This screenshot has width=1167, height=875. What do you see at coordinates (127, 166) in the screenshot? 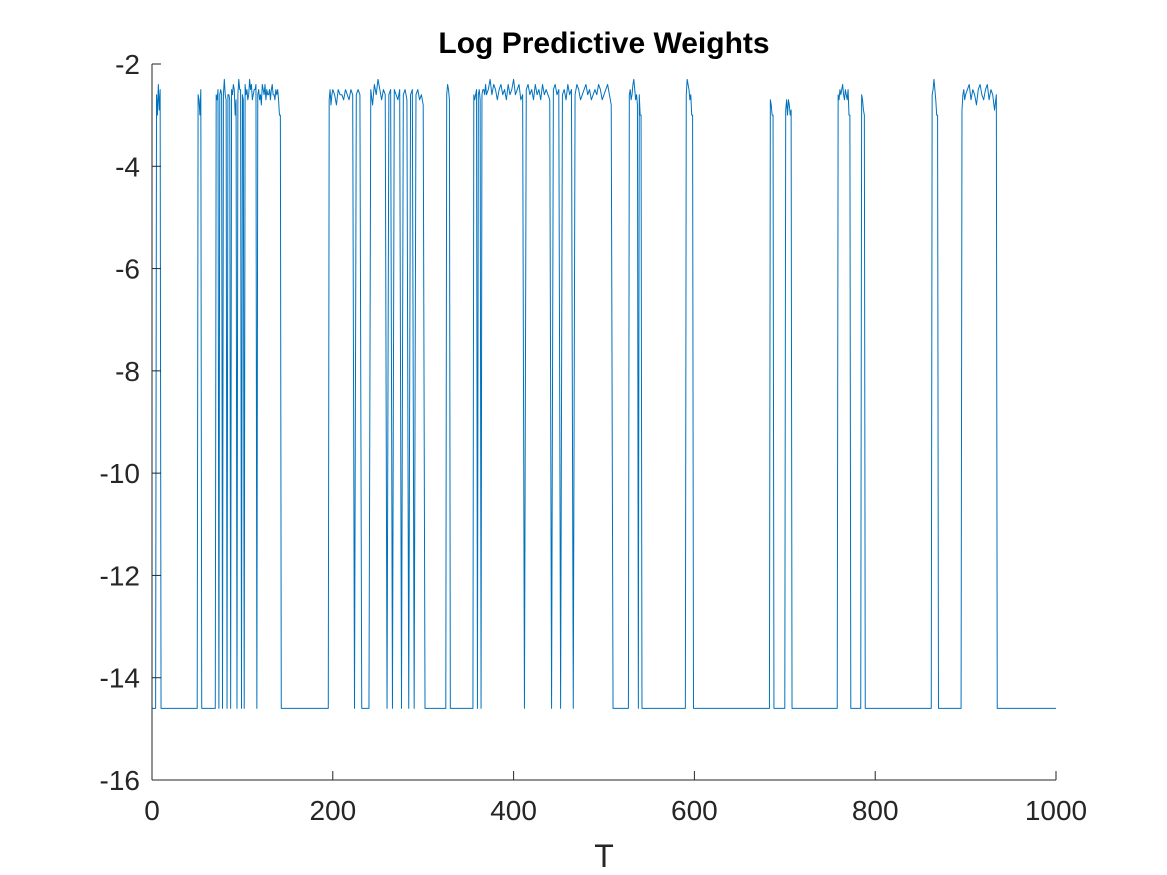
I see `y-tick-label: -4` at bounding box center [127, 166].